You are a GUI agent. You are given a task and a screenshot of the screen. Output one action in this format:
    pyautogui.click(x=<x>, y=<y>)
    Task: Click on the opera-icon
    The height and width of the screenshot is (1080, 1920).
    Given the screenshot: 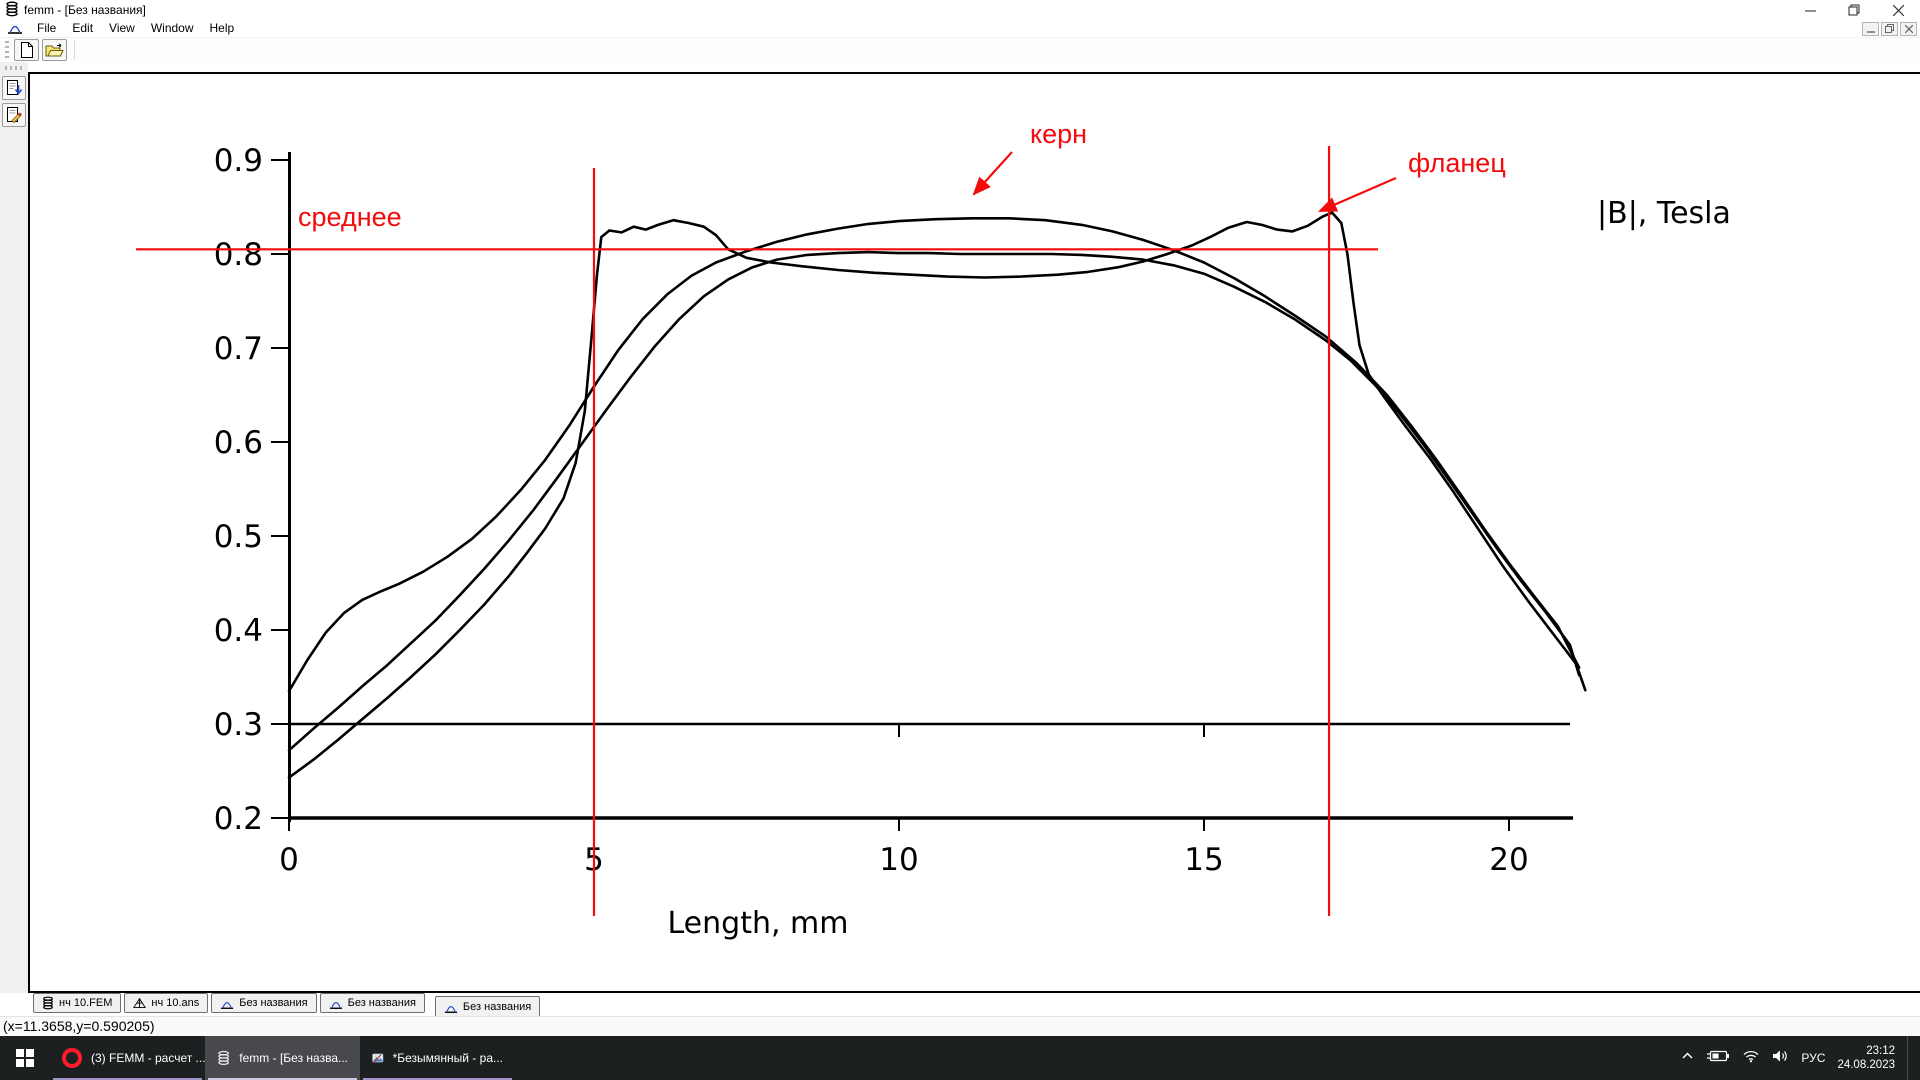 What is the action you would take?
    pyautogui.click(x=72, y=1058)
    